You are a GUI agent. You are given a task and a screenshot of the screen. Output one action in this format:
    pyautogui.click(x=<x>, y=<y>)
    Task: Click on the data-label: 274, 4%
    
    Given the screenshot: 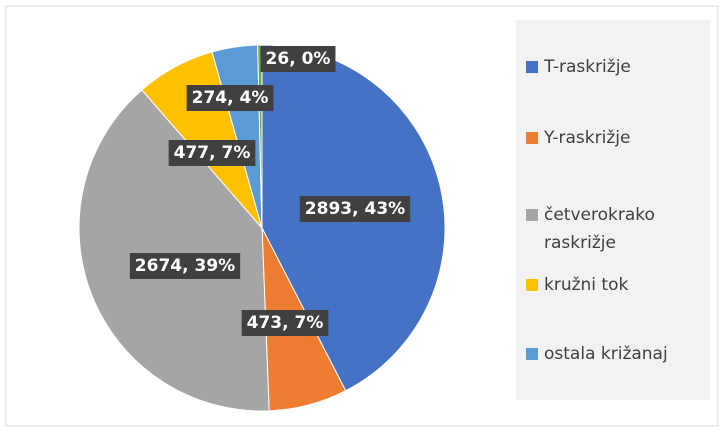 What is the action you would take?
    pyautogui.click(x=230, y=98)
    